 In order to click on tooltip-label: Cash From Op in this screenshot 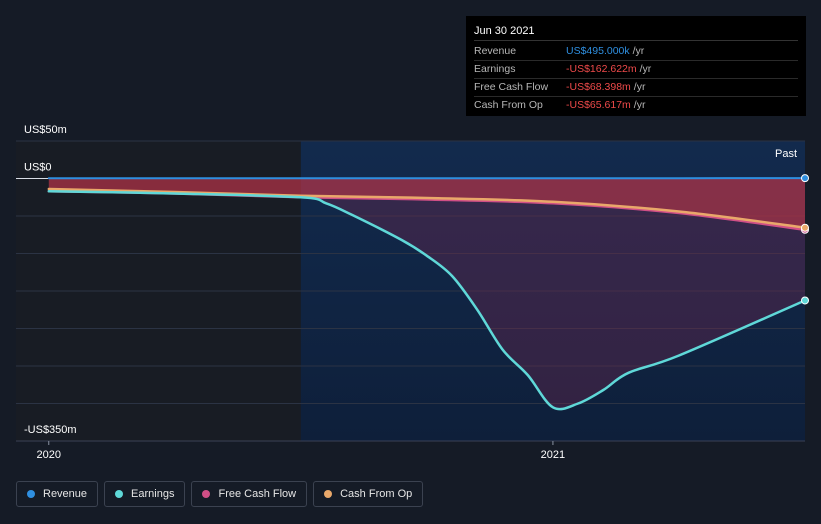, I will do `click(508, 105)`.